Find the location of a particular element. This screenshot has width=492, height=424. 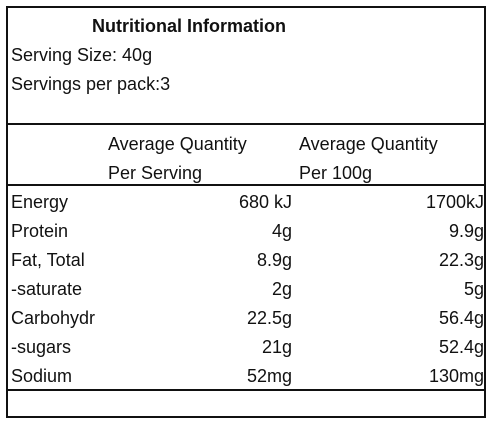

divider-bottom is located at coordinates (246, 390).